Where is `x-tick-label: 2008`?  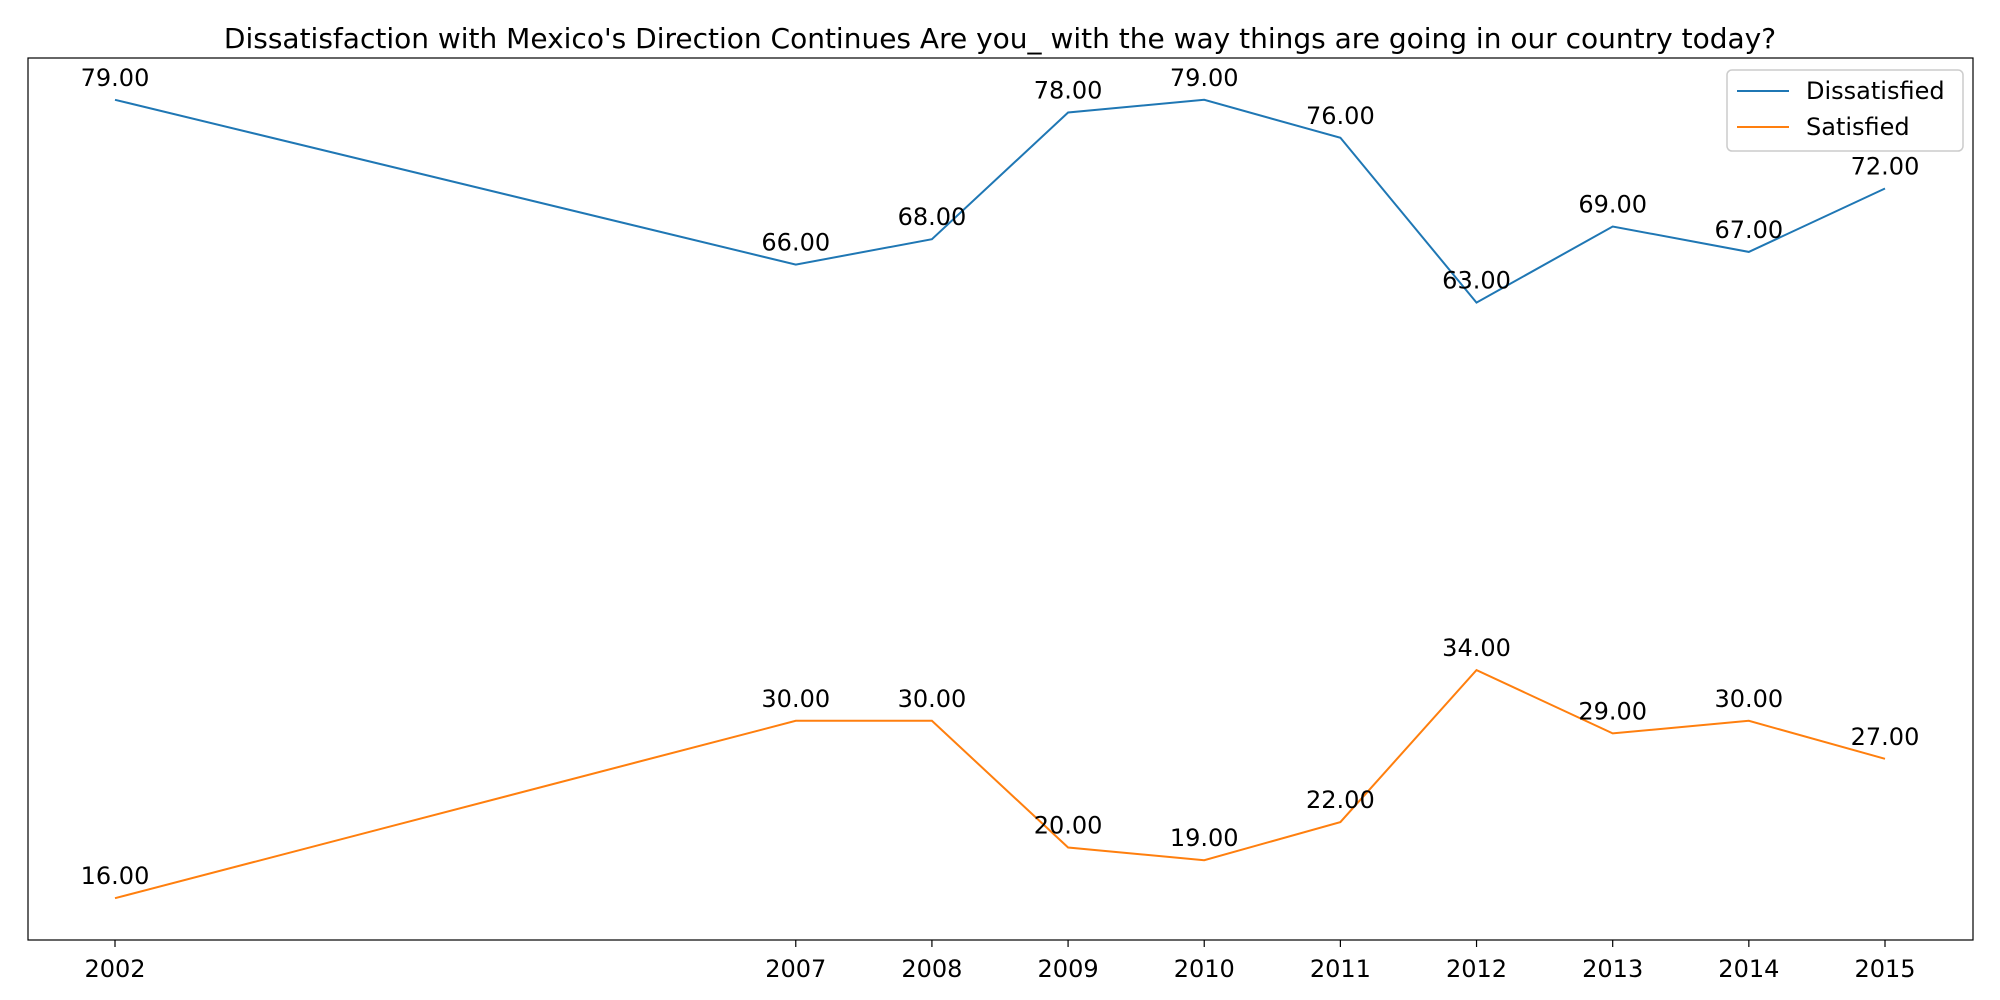
x-tick-label: 2008 is located at coordinates (931, 969).